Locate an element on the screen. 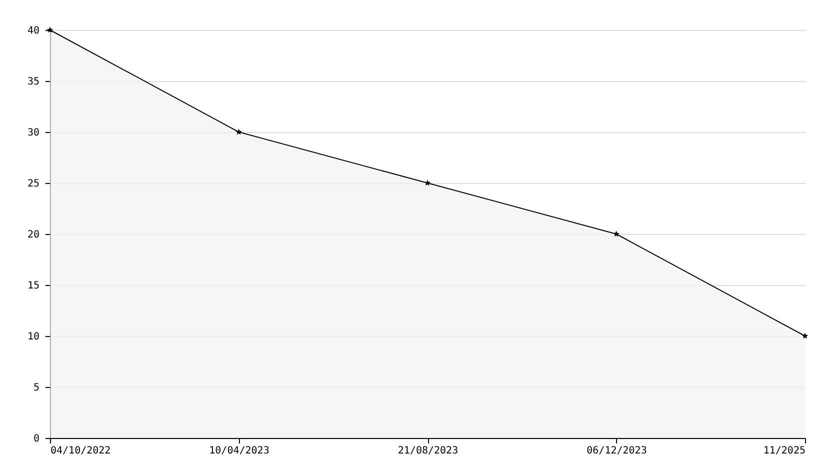 This screenshot has width=834, height=468. y-tick-label: 0 is located at coordinates (36, 439).